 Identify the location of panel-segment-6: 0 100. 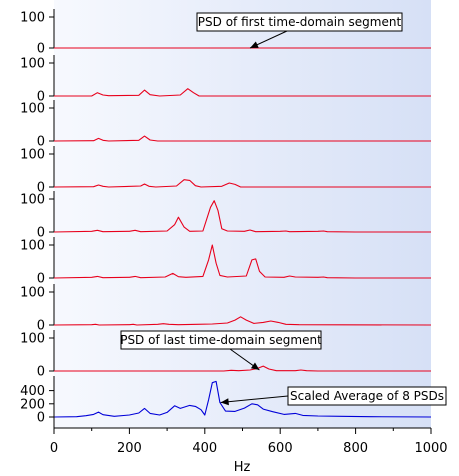
(225, 262).